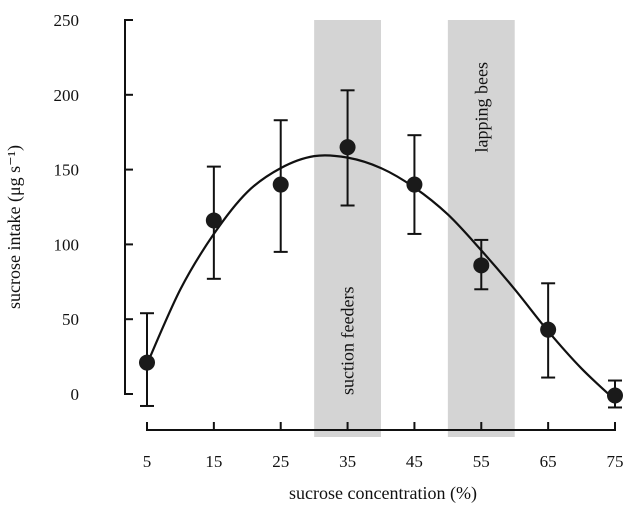  What do you see at coordinates (348, 341) in the screenshot?
I see `band-label-0: suction feeders` at bounding box center [348, 341].